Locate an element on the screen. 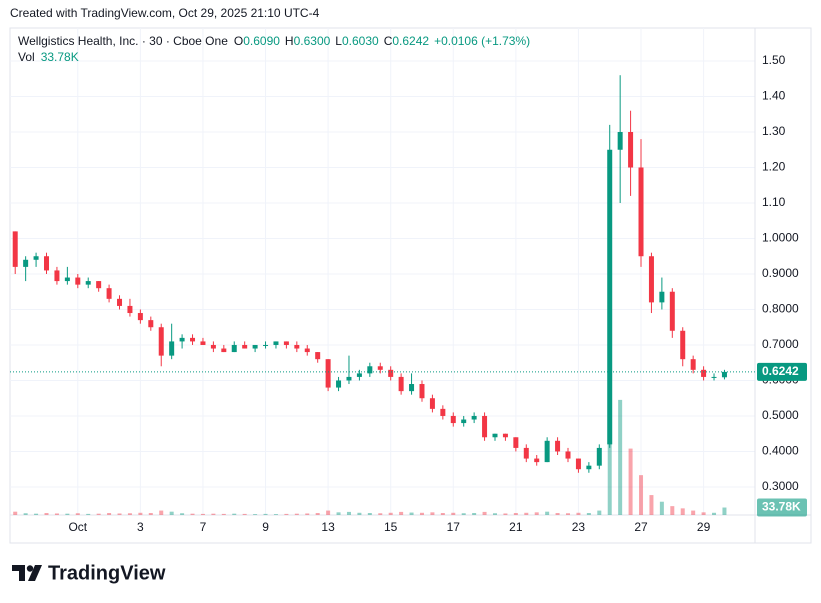 This screenshot has width=821, height=603. symbol-title: Wellgistics Health, Inc. · 30 · Cboe One is located at coordinates (123, 41).